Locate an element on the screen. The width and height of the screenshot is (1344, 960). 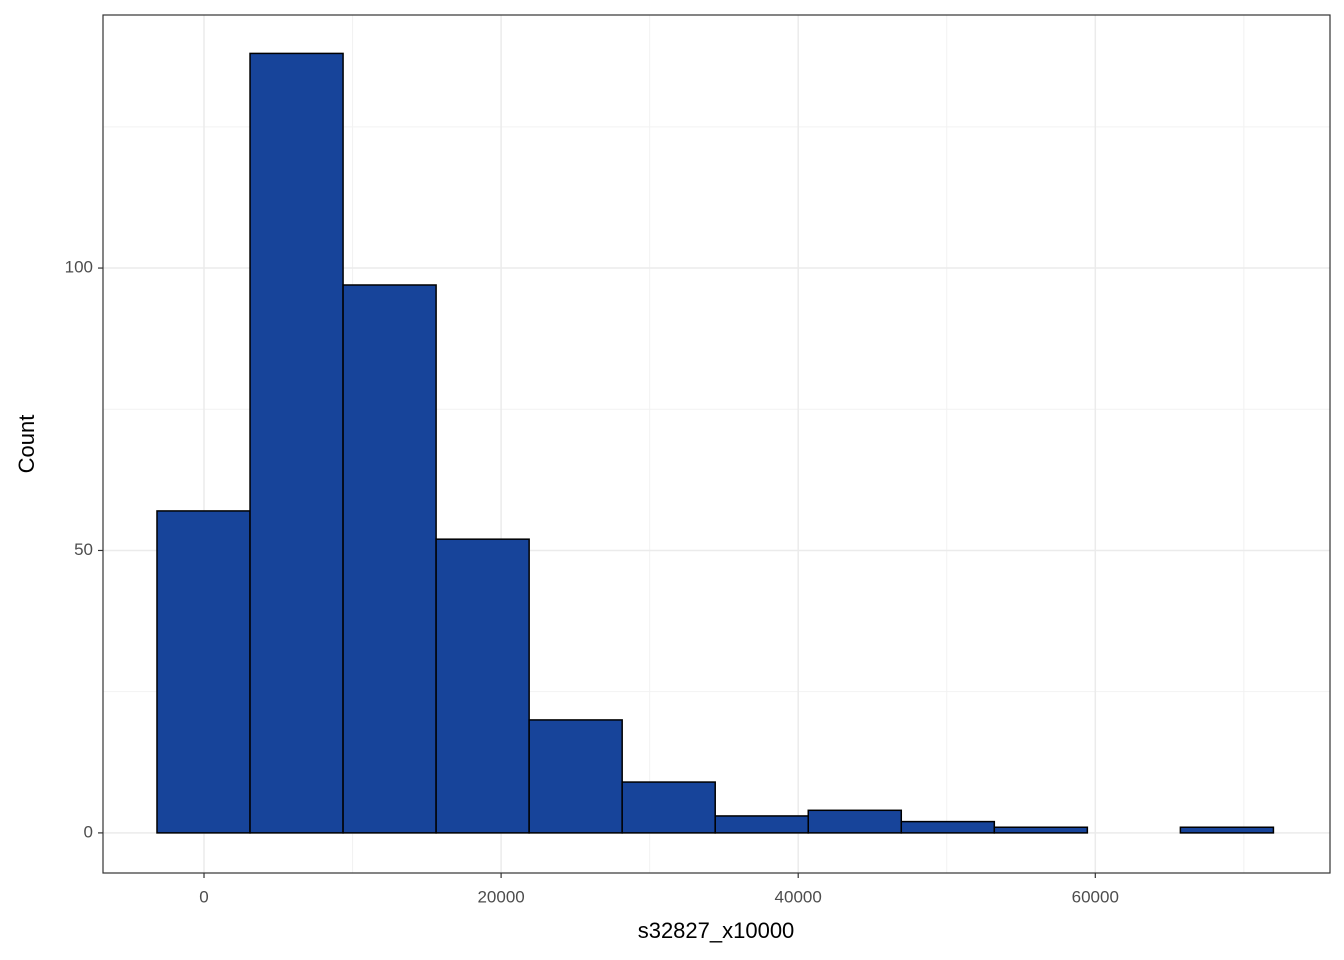
y-tick-label: 0 is located at coordinates (88, 831).